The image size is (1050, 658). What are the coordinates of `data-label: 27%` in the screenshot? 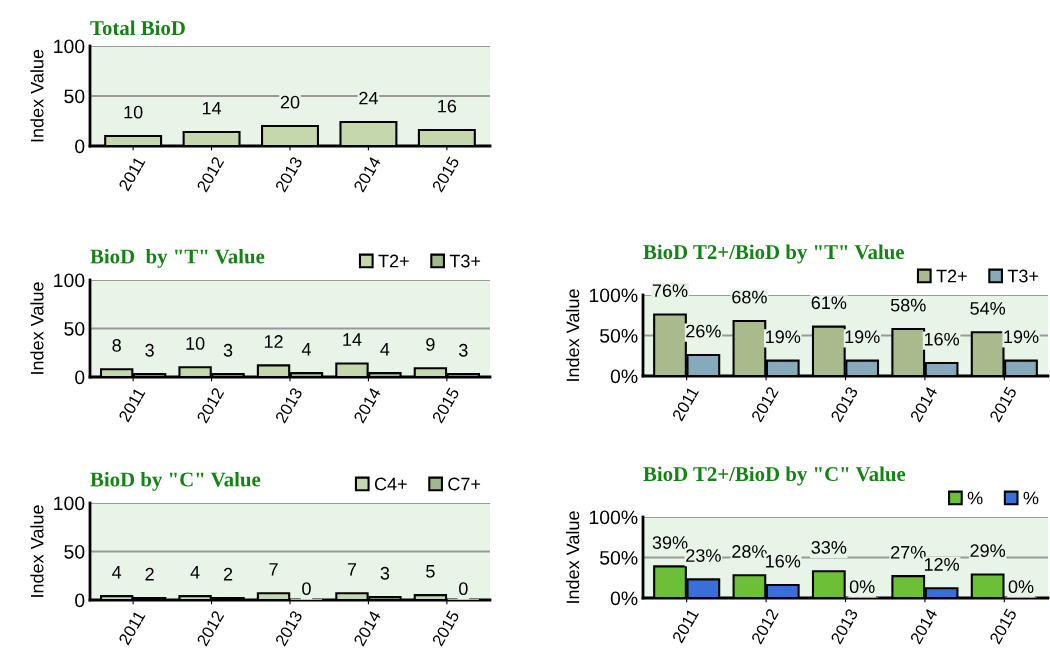 It's located at (908, 552).